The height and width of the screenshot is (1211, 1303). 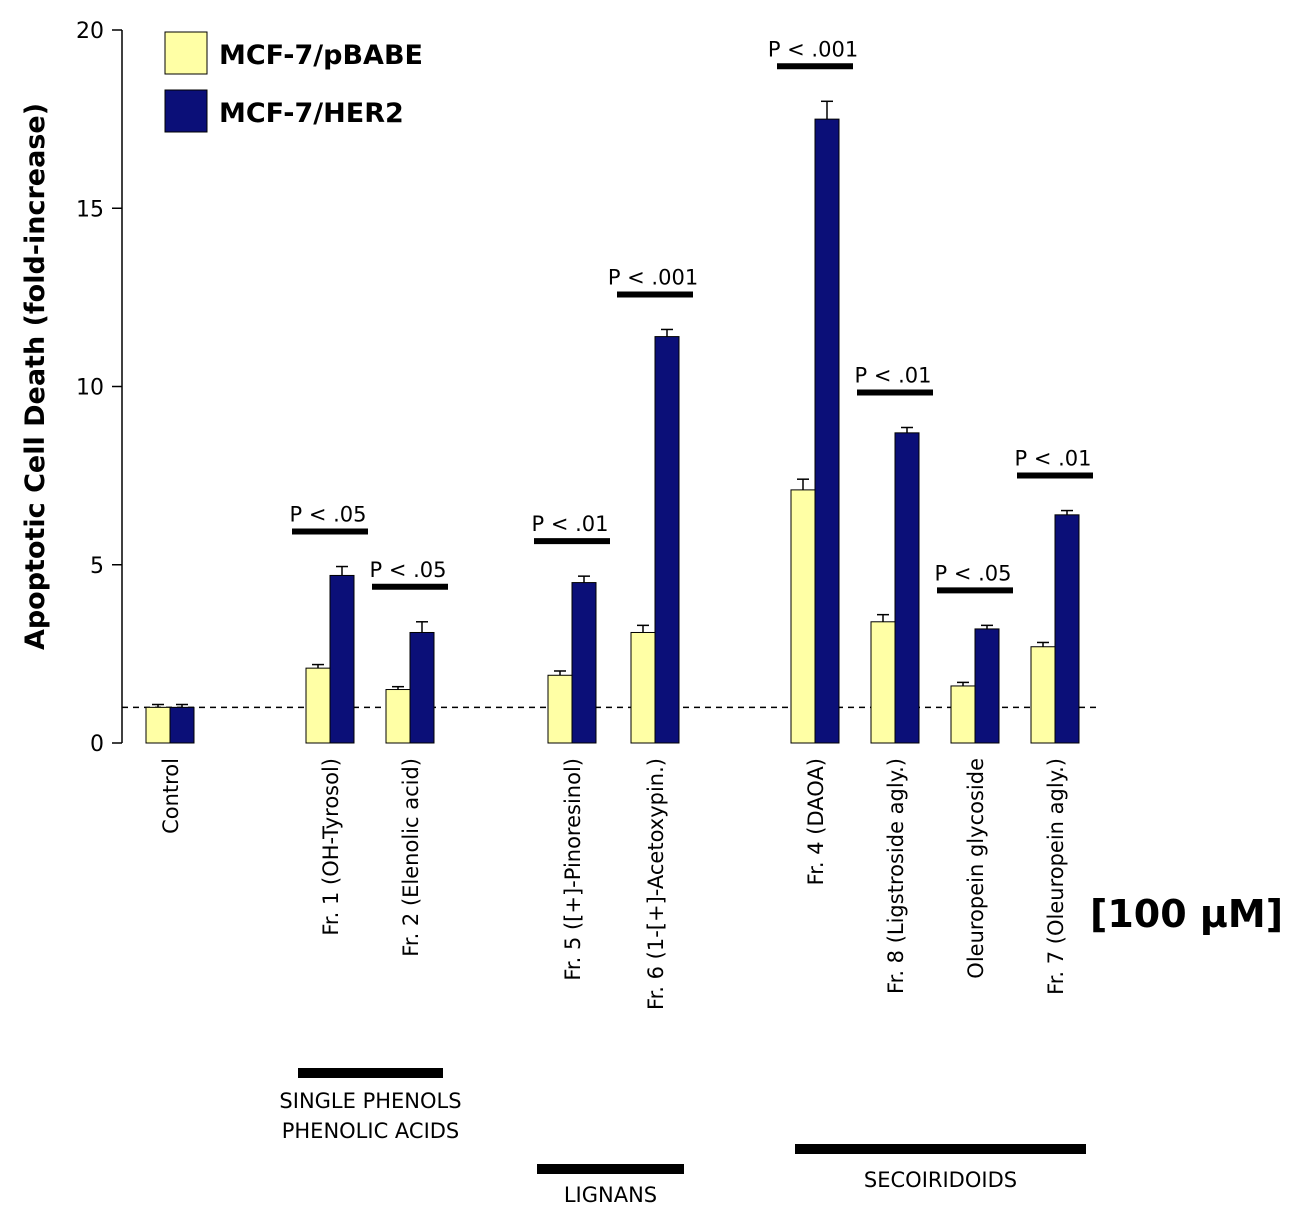 What do you see at coordinates (90, 388) in the screenshot?
I see `y-tick-label: 10` at bounding box center [90, 388].